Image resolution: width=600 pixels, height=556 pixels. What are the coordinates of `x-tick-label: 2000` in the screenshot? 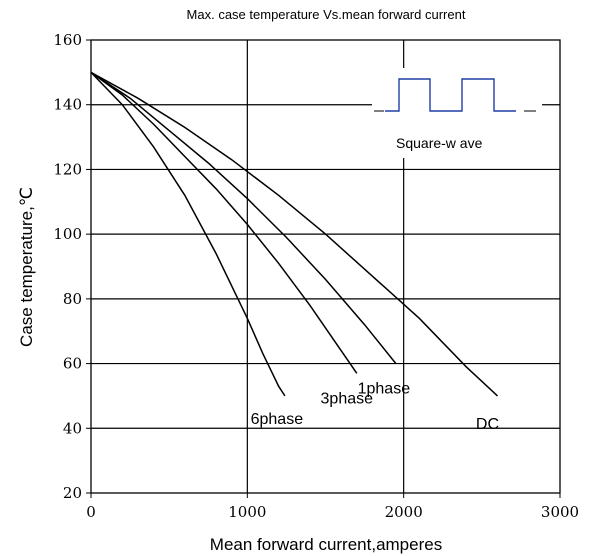 It's located at (404, 512).